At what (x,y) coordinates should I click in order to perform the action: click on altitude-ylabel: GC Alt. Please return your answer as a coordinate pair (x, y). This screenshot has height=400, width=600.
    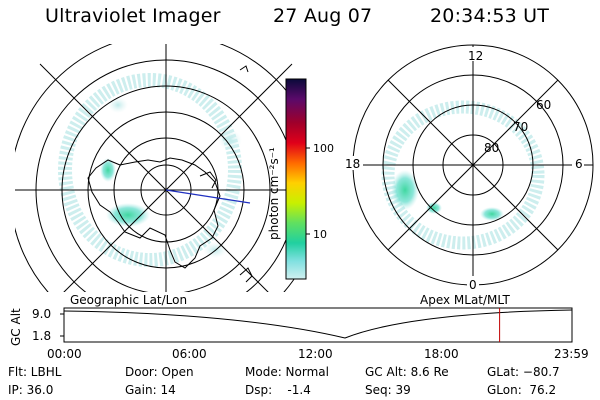
    Looking at the image, I should click on (16, 327).